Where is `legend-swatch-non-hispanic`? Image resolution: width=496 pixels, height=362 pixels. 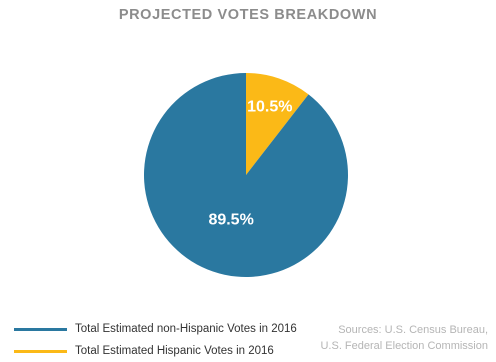
legend-swatch-non-hispanic is located at coordinates (40, 329).